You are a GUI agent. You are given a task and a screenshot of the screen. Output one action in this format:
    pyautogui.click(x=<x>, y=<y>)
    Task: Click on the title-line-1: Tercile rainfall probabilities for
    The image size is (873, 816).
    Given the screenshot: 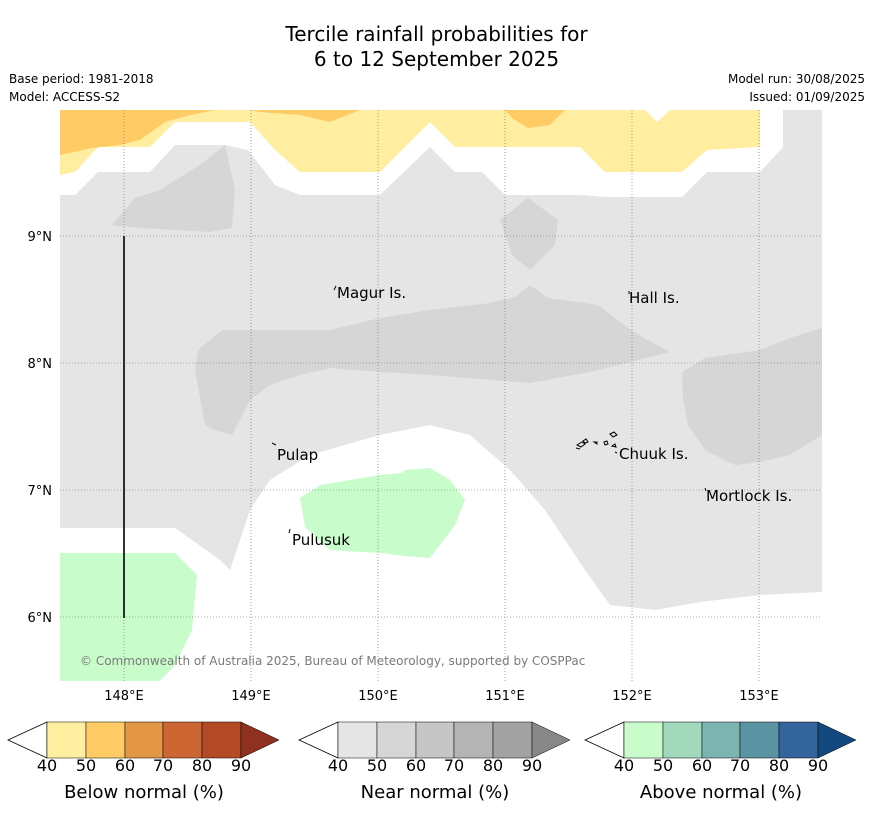 What is the action you would take?
    pyautogui.click(x=436, y=34)
    